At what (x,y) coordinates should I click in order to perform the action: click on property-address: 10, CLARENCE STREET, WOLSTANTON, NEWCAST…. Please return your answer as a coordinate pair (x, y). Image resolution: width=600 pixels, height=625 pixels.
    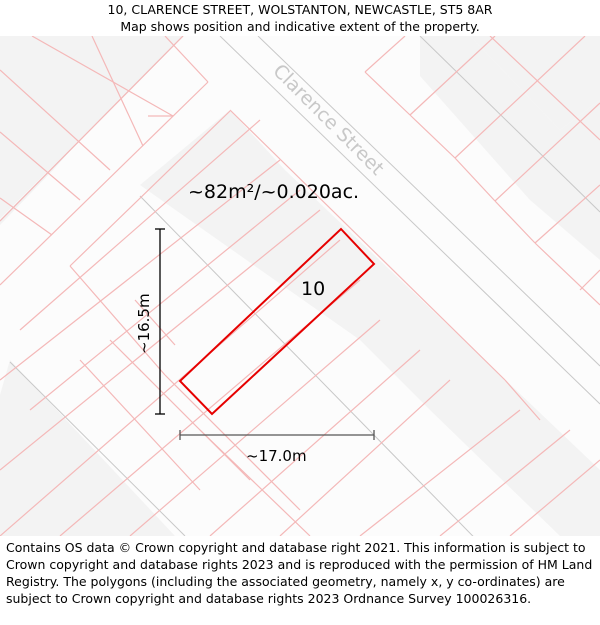
    Looking at the image, I should click on (300, 9).